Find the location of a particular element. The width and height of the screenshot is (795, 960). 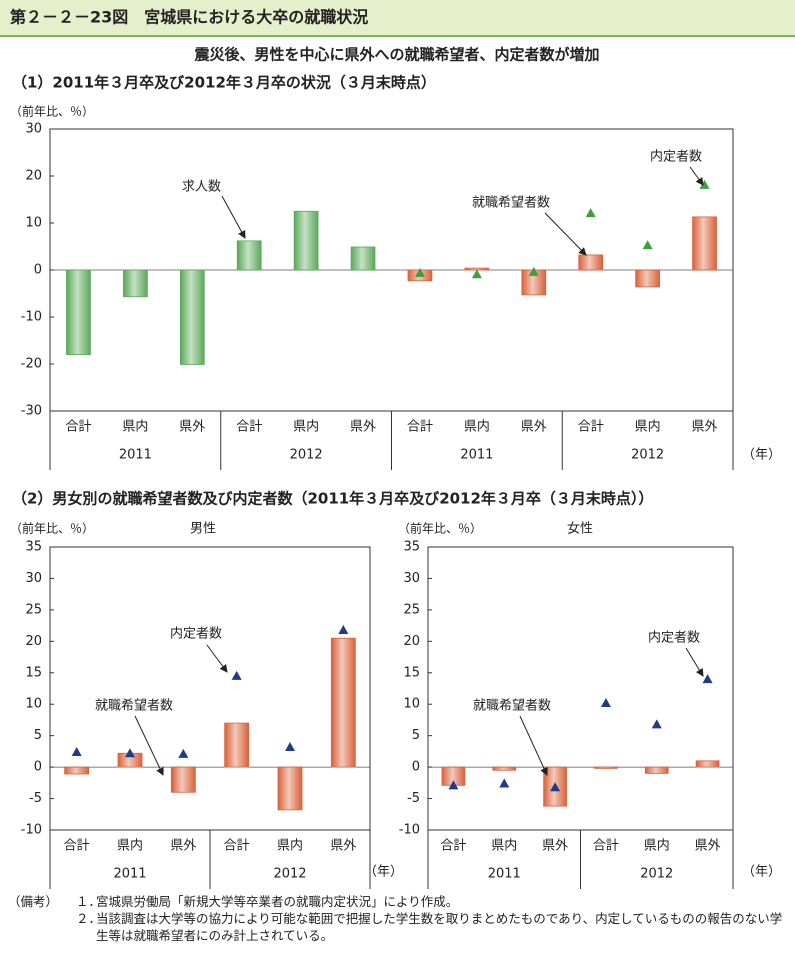

y-tick-label: -20 is located at coordinates (31, 364).